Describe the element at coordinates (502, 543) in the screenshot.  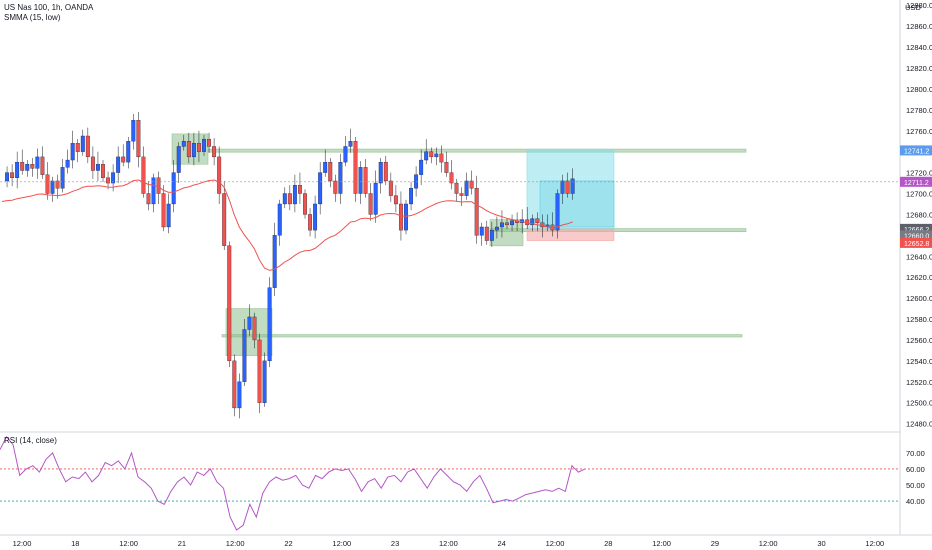
I see `time-tick-label: 24` at that location.